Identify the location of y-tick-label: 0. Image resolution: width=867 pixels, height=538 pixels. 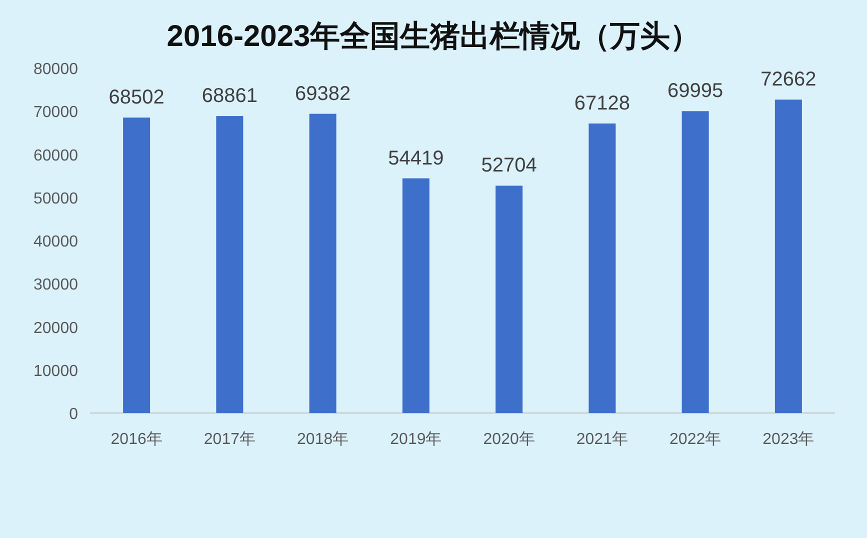
(73, 414).